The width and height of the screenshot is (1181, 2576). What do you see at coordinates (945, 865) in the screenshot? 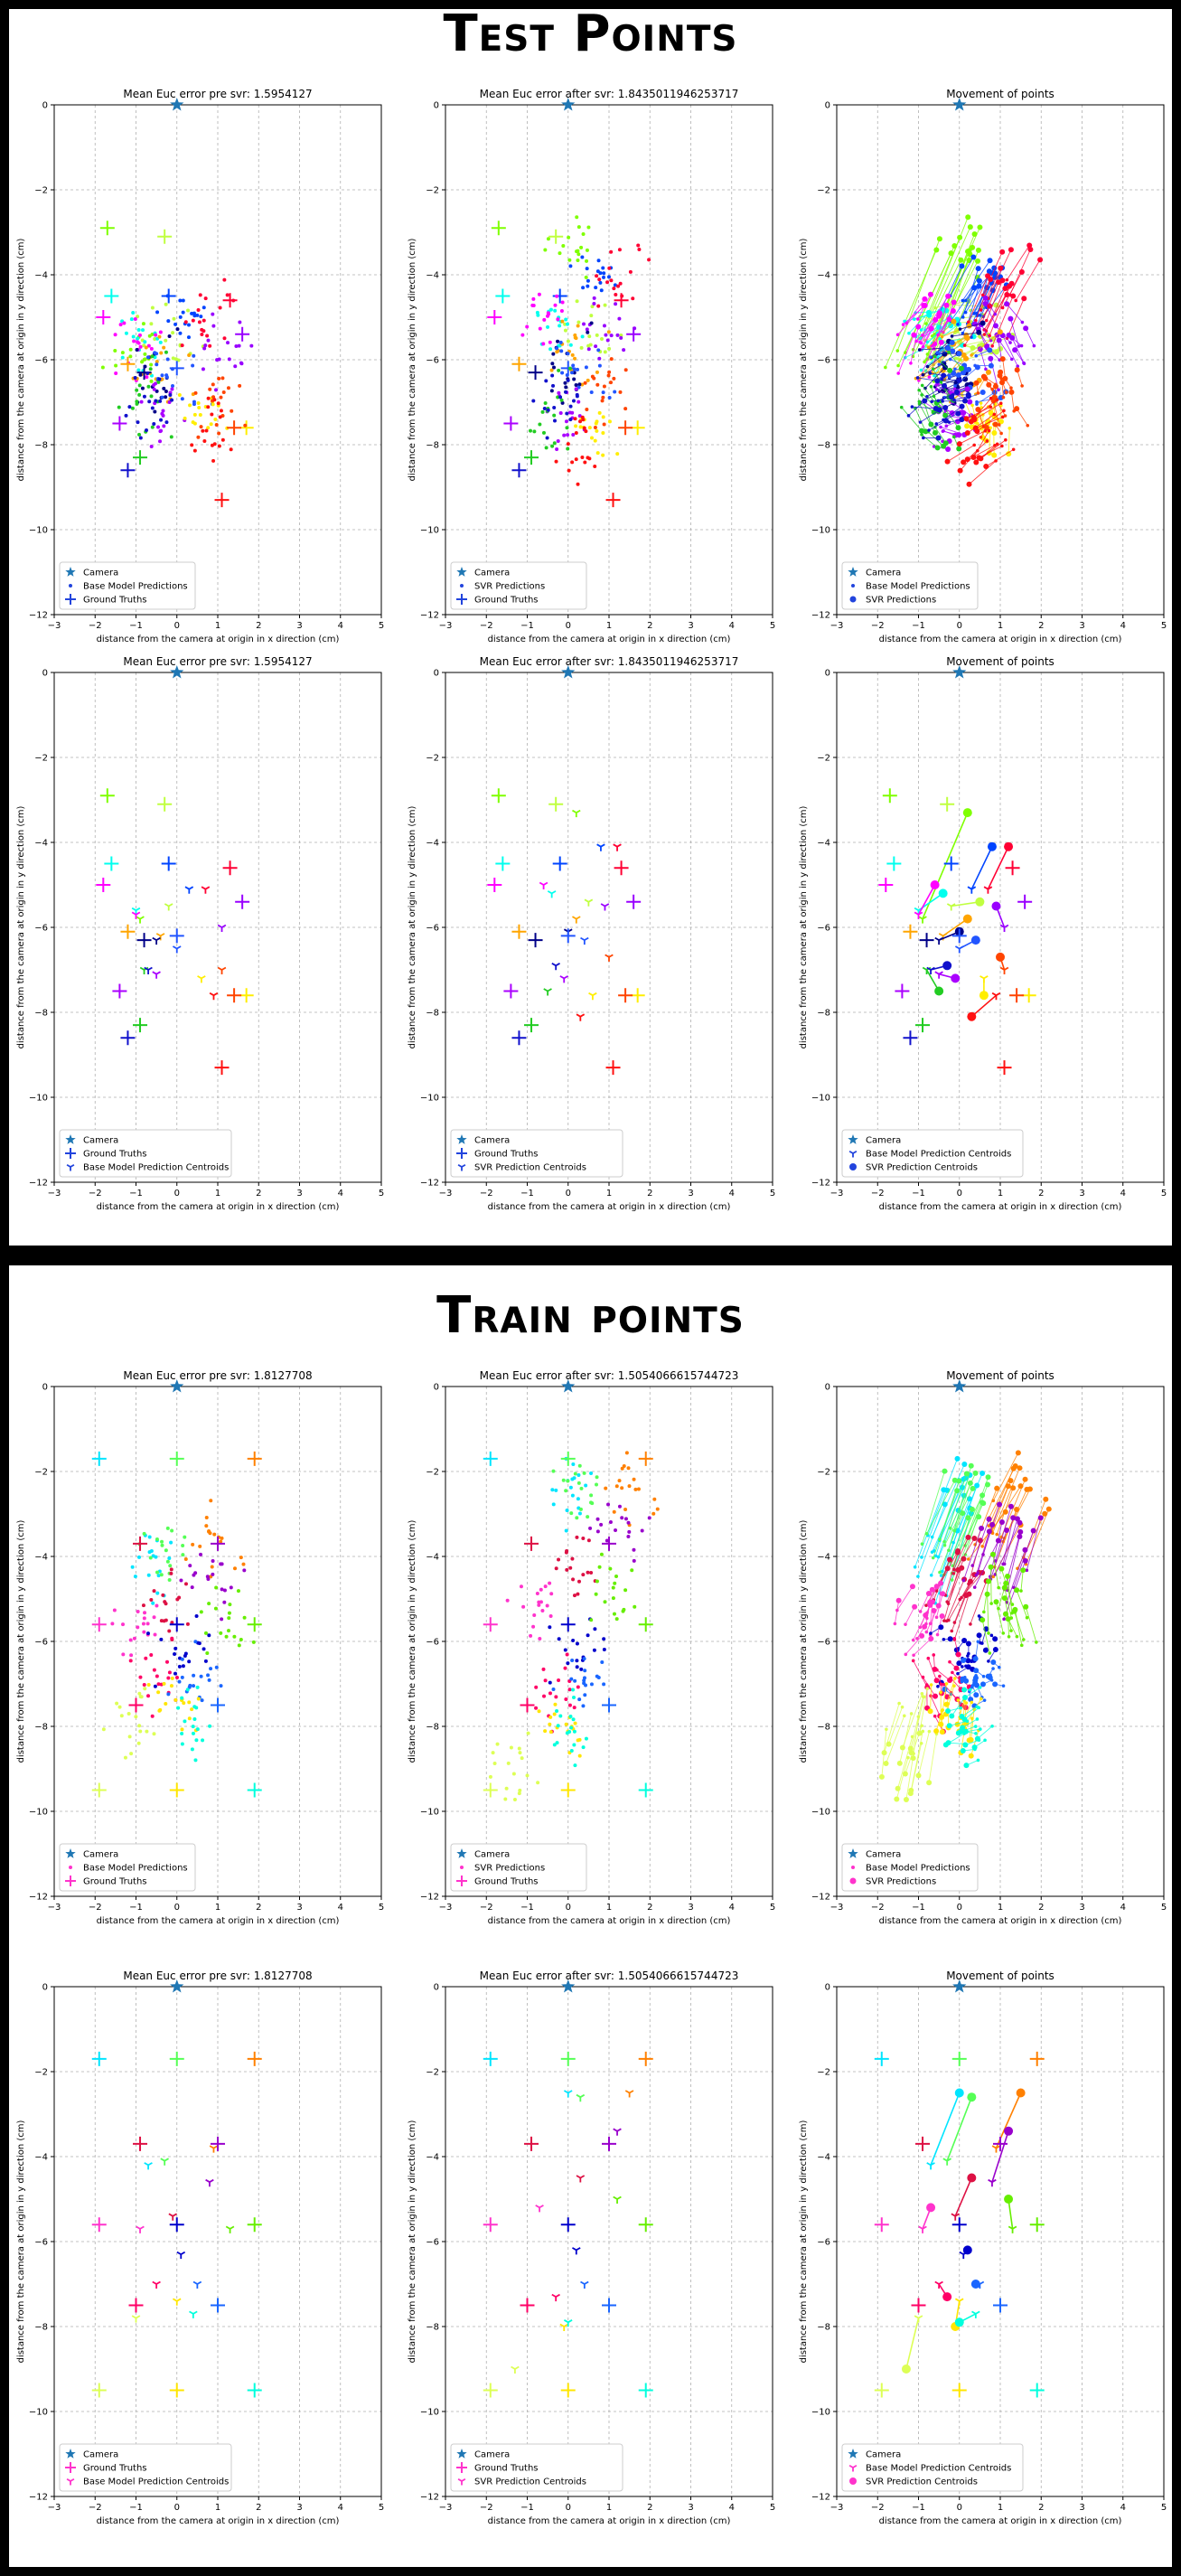
I see `centroid-movement-line` at bounding box center [945, 865].